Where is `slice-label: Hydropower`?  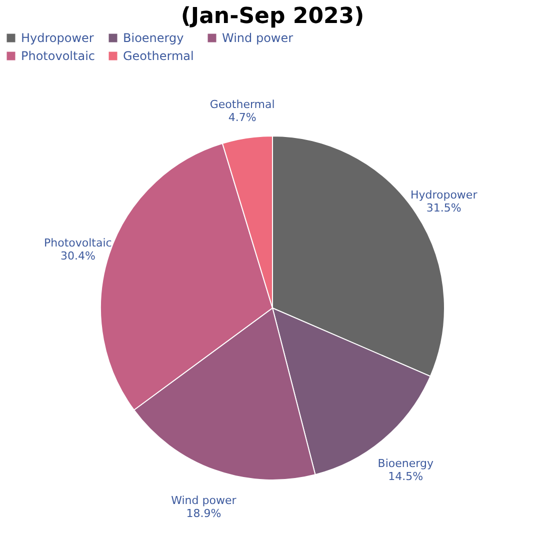 slice-label: Hydropower is located at coordinates (444, 195).